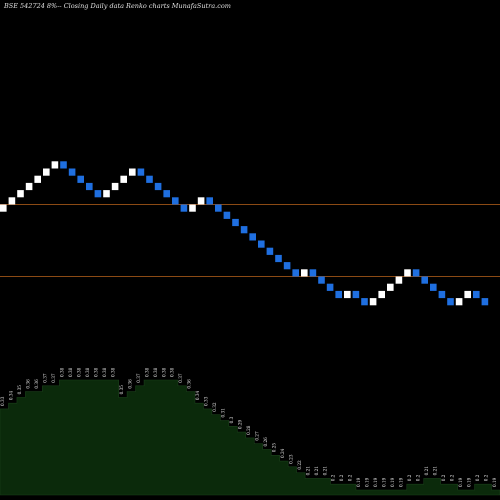 The height and width of the screenshot is (500, 500). I want to click on lower-panel-label: 0.29, so click(240, 424).